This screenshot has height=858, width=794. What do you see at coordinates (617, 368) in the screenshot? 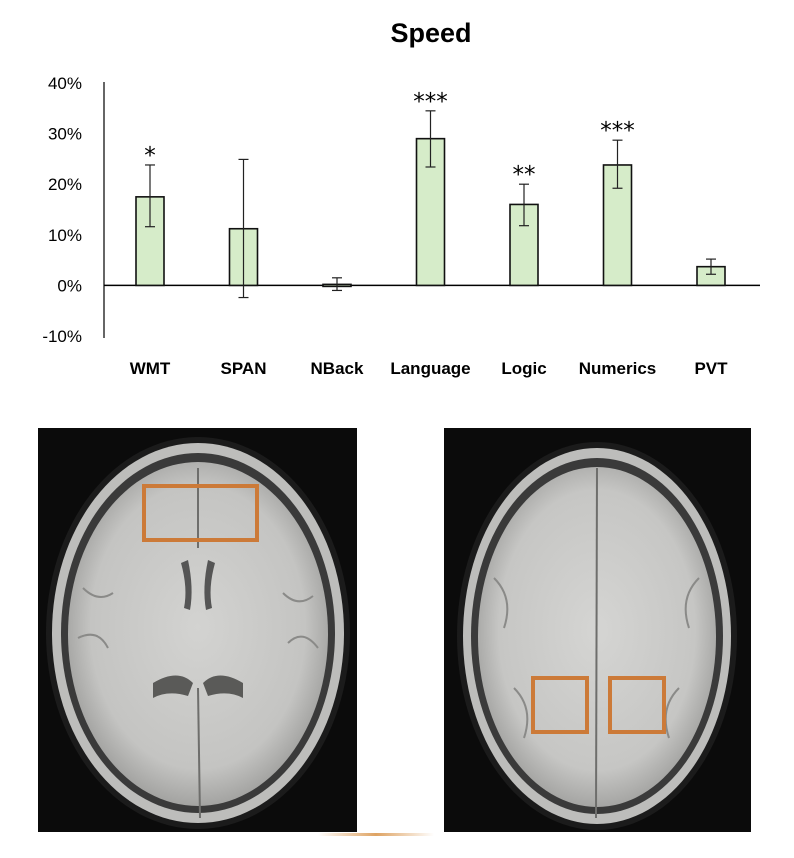
I see `x-tick-numerics: Numerics` at bounding box center [617, 368].